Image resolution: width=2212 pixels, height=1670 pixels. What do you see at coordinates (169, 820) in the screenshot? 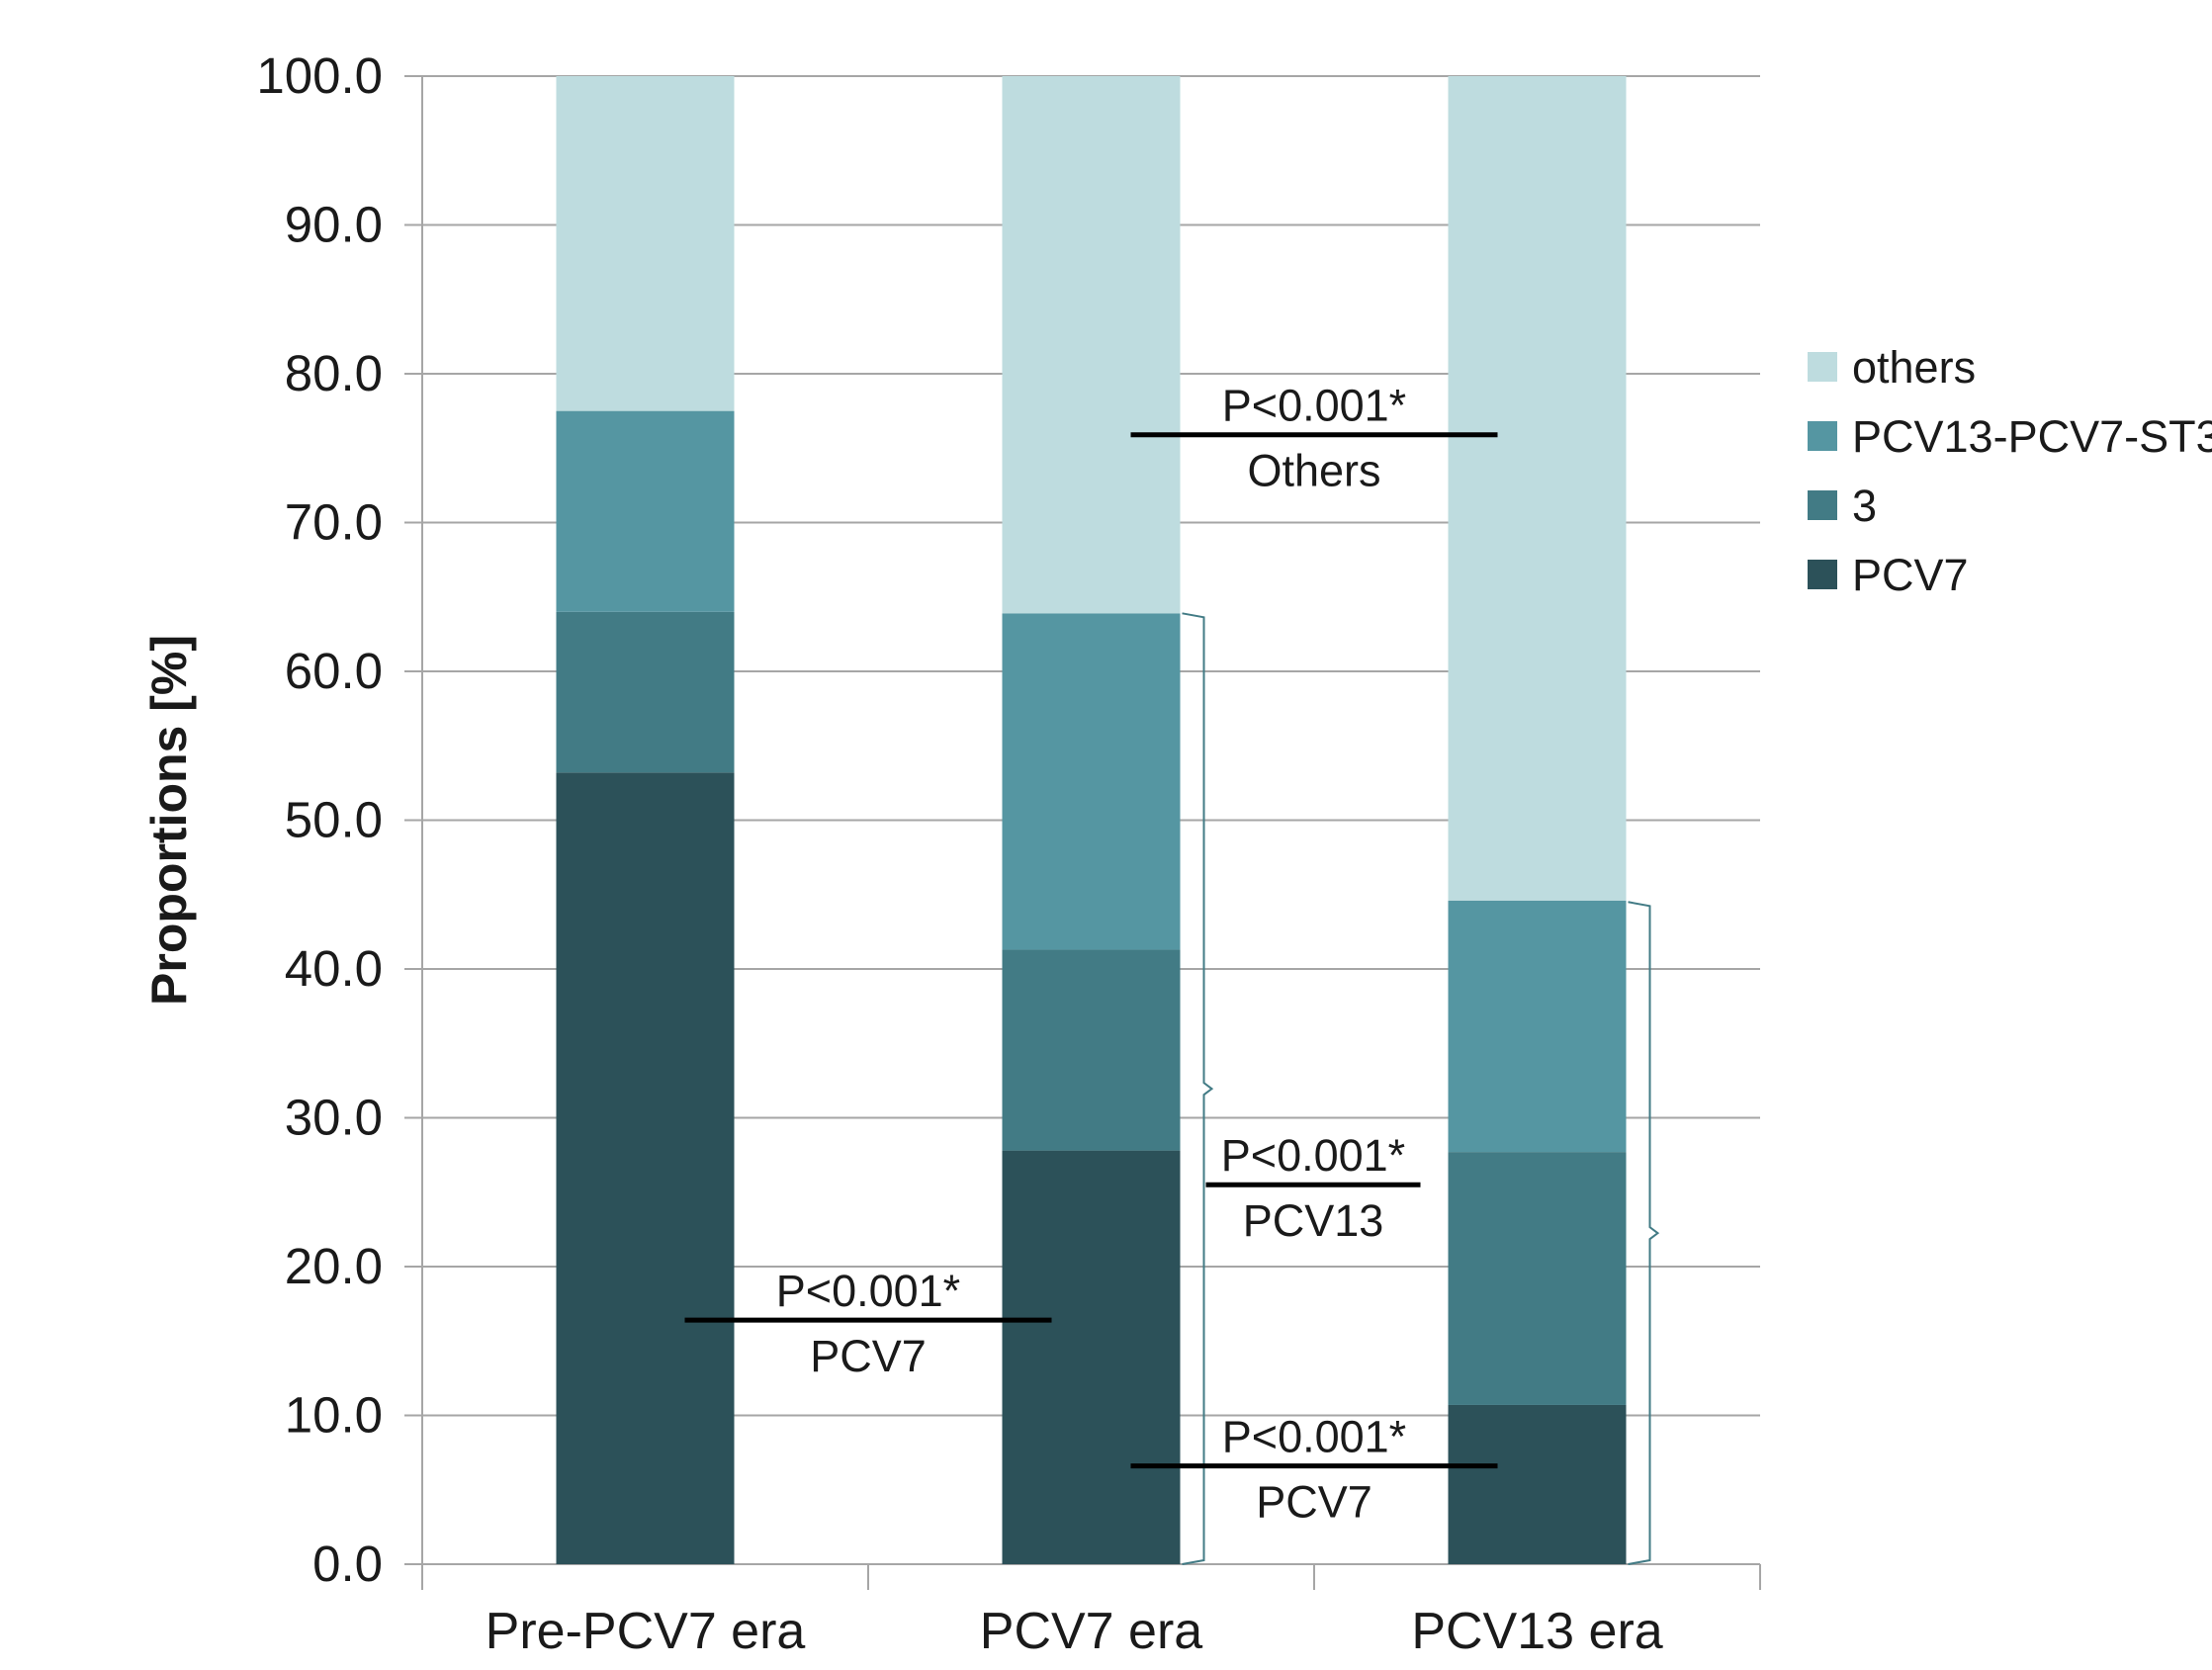
I see `y-axis-title: Proportions [%]` at bounding box center [169, 820].